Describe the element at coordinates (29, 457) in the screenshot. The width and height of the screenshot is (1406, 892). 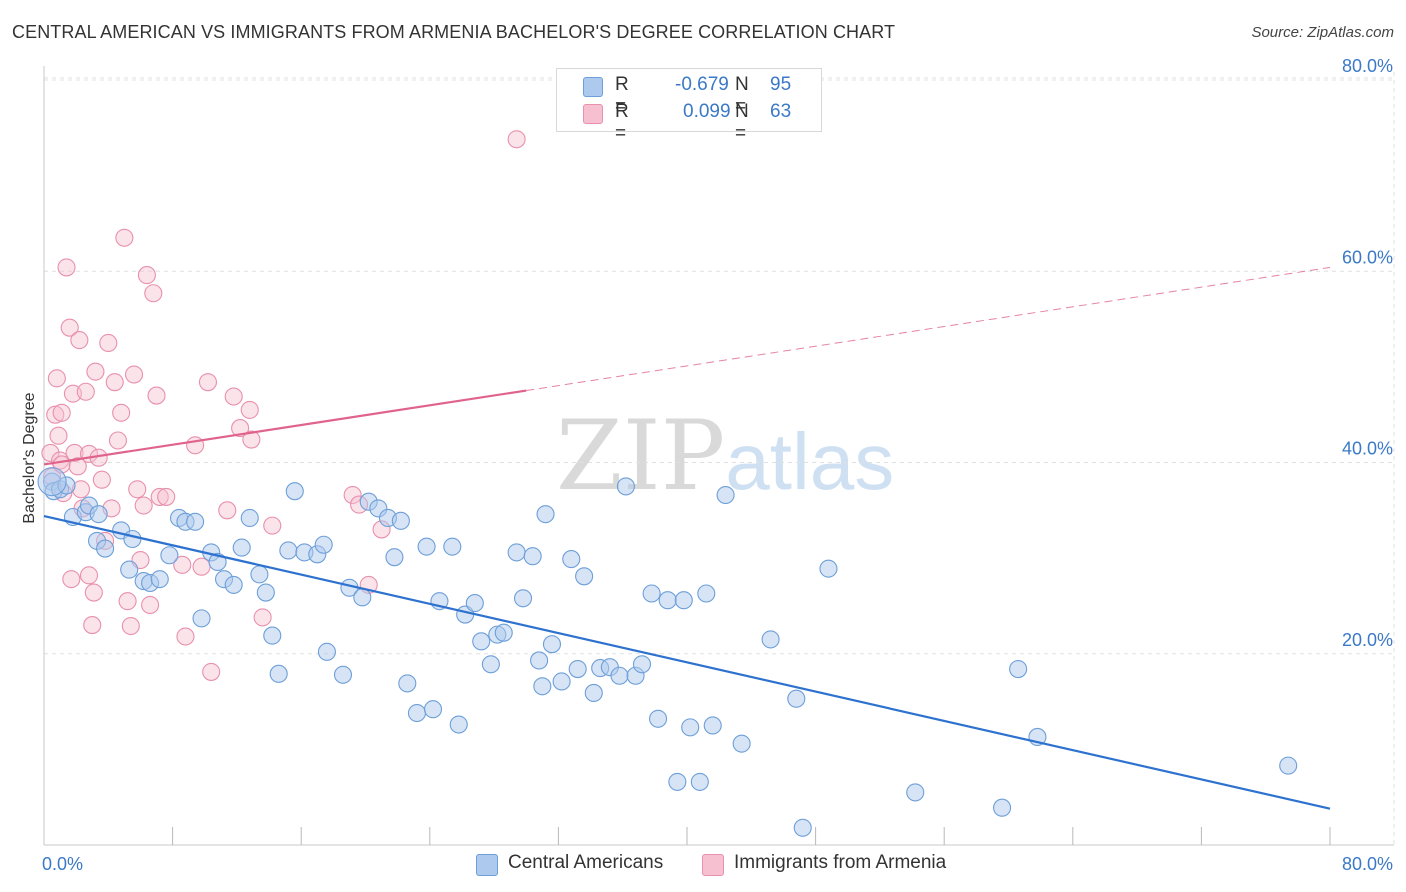
I see `y-axis-title: Bachelor's Degree` at that location.